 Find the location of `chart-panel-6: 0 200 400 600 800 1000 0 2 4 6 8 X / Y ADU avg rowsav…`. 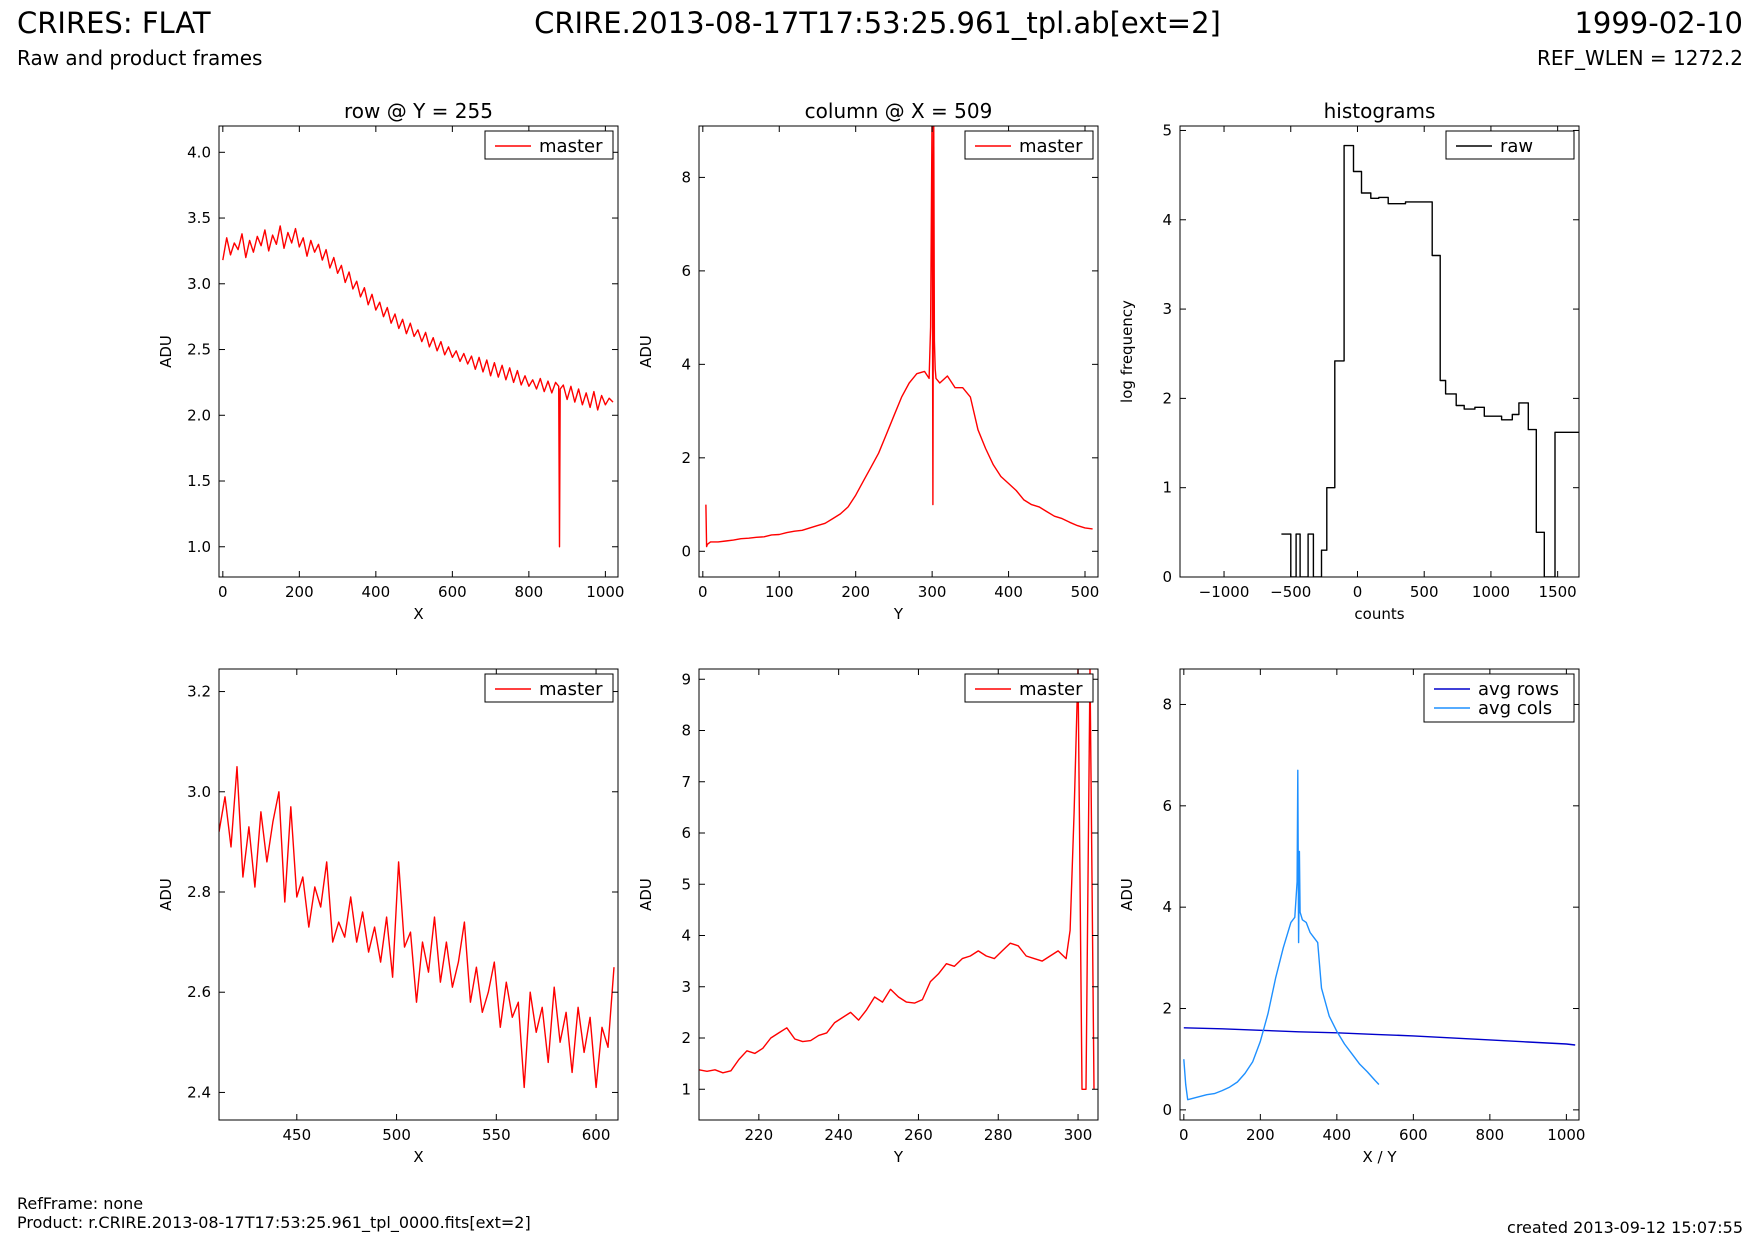

chart-panel-6: 0 200 400 600 800 1000 0 2 4 6 8 X / Y ADU avg rowsav… is located at coordinates (1351, 917).